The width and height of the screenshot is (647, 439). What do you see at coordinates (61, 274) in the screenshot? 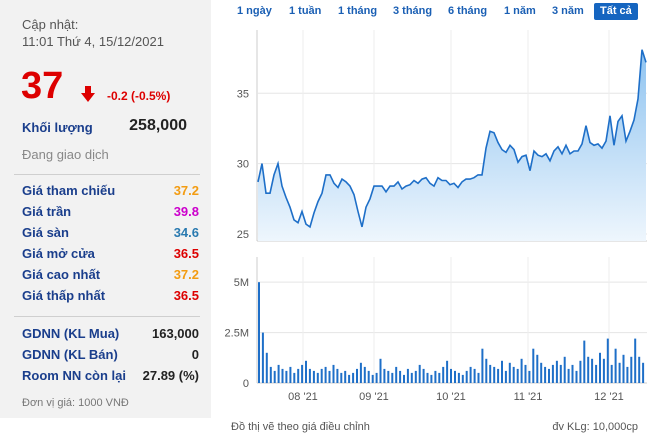
I see `price-row-label: Giá cao nhất` at bounding box center [61, 274].